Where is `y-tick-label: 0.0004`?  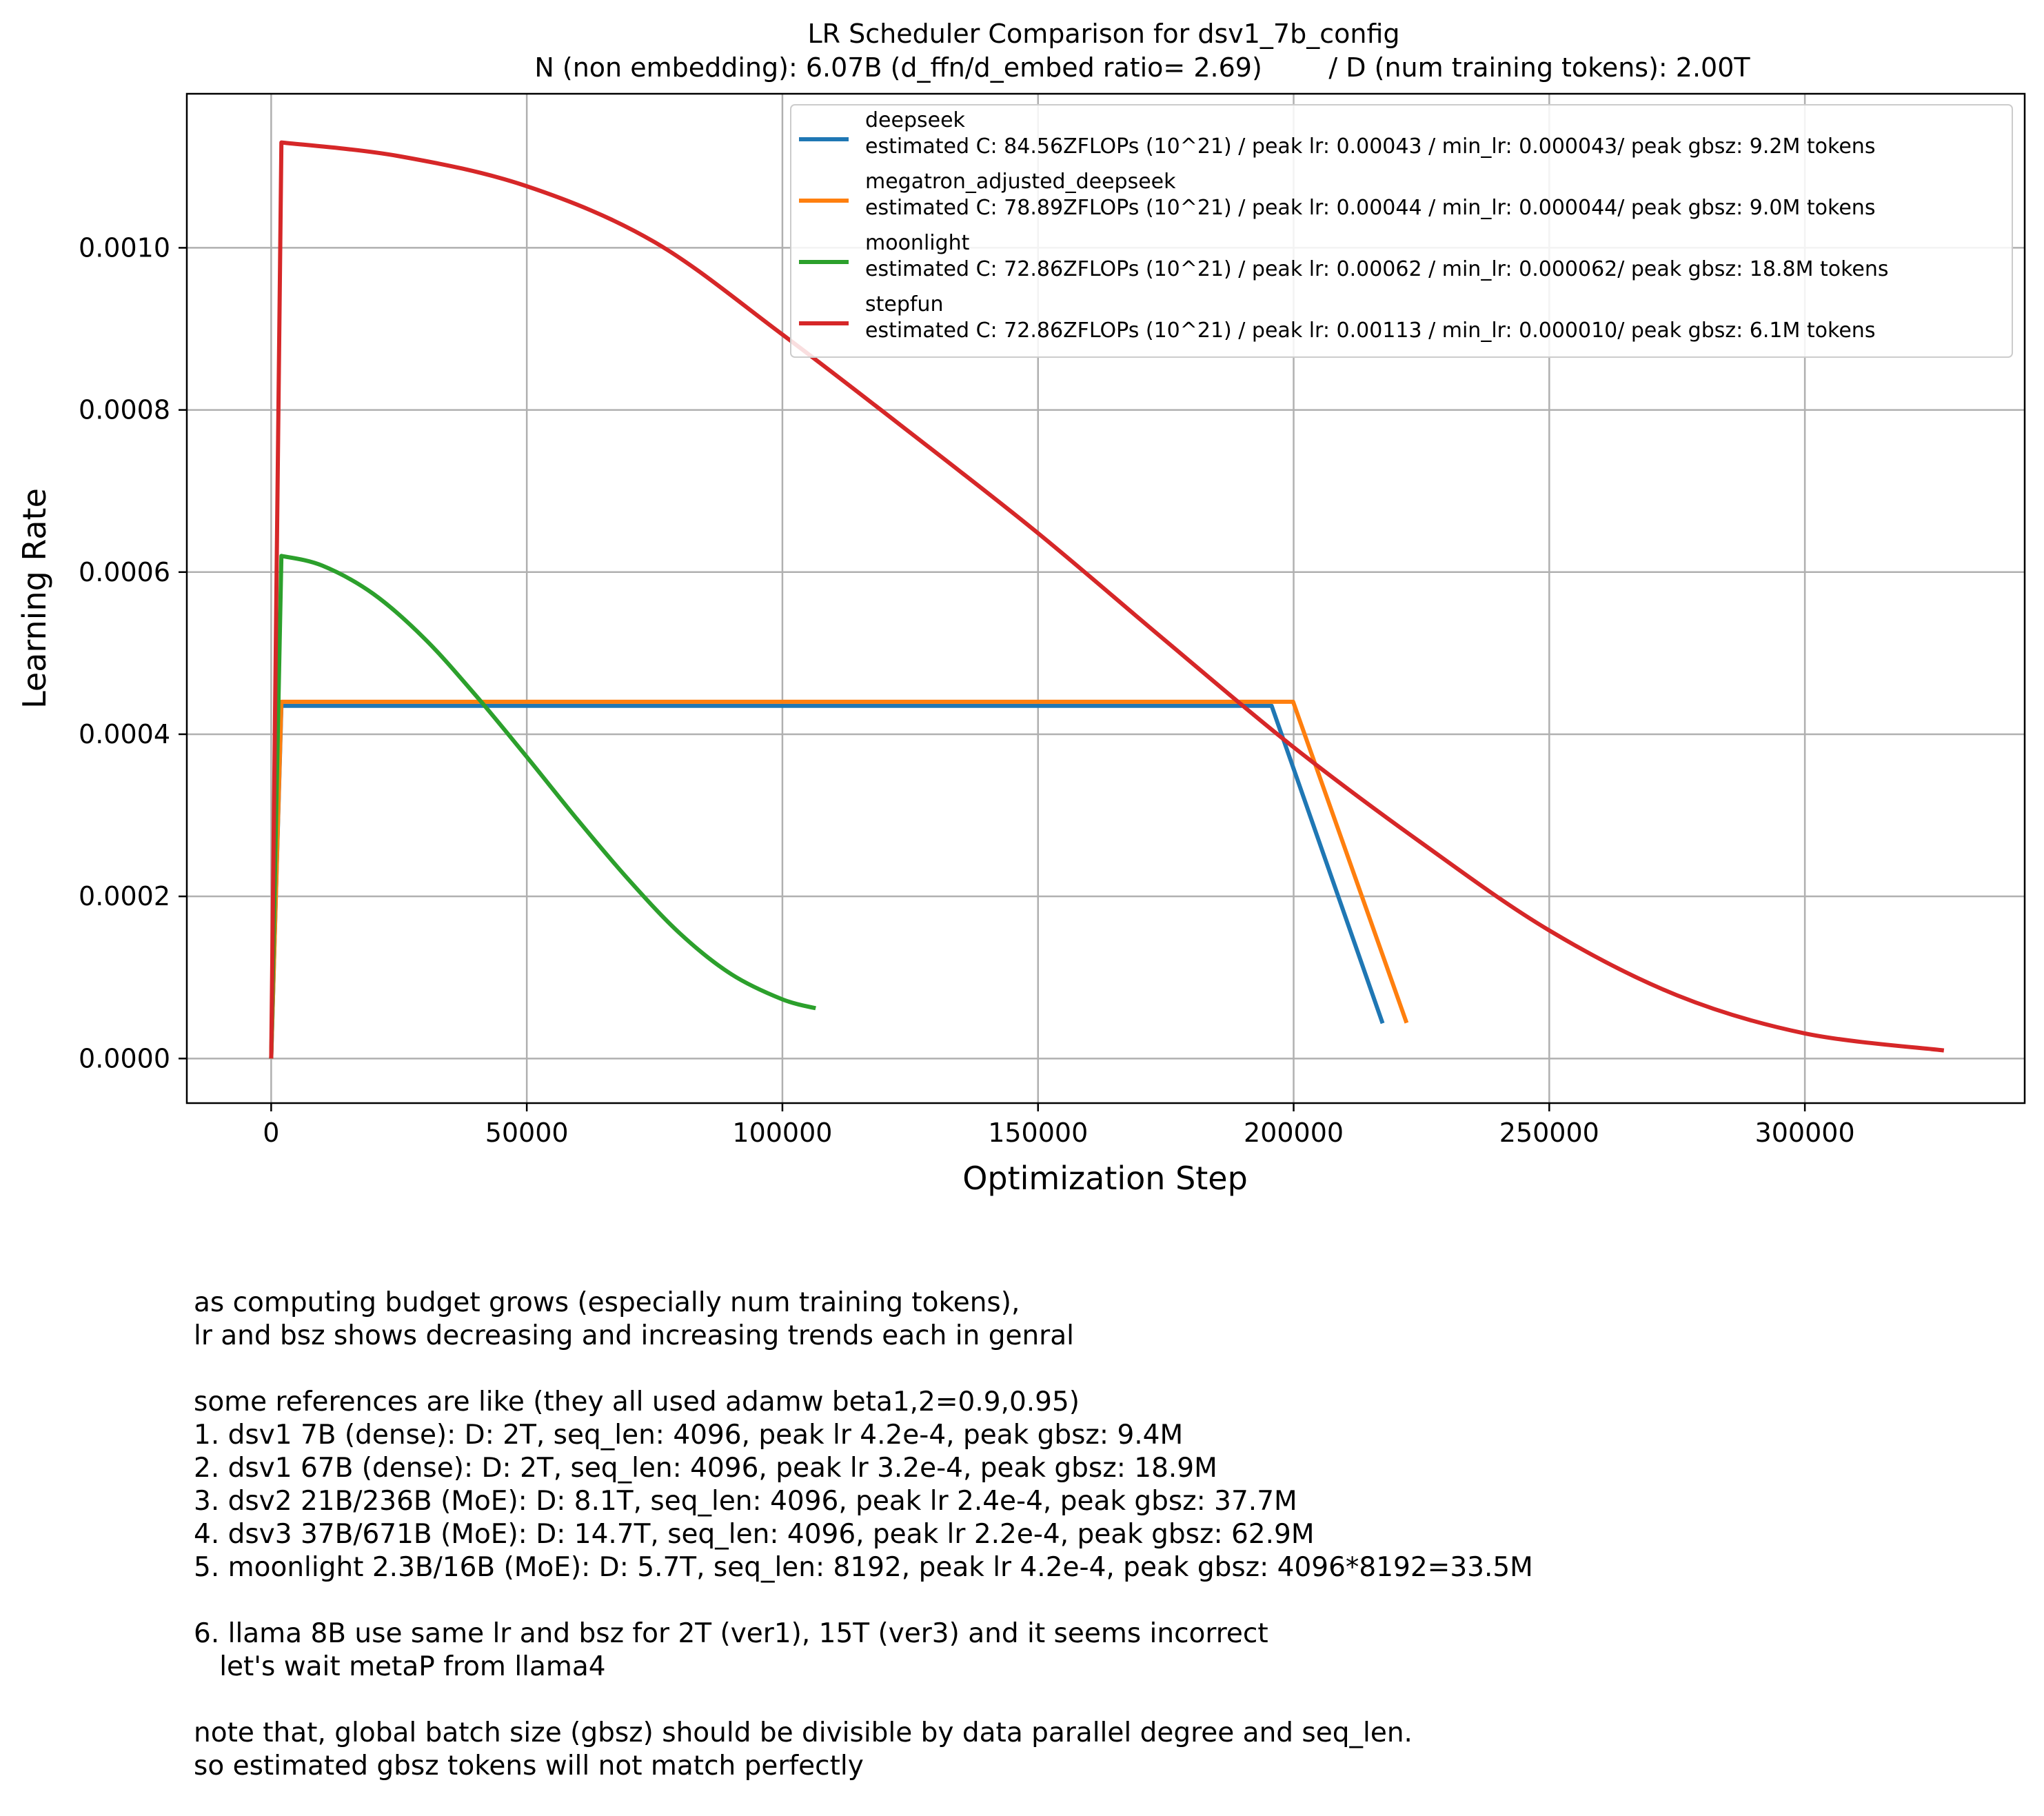 y-tick-label: 0.0004 is located at coordinates (125, 734).